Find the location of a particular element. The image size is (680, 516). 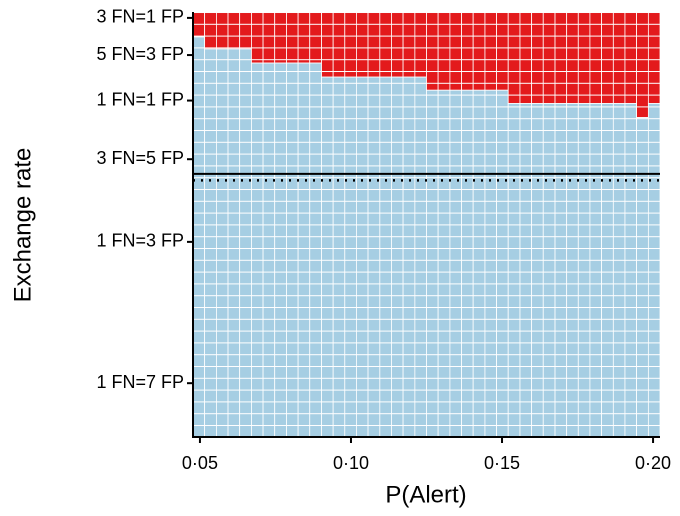

y-tick-label: 1 FN=1 FP is located at coordinates (140, 99).